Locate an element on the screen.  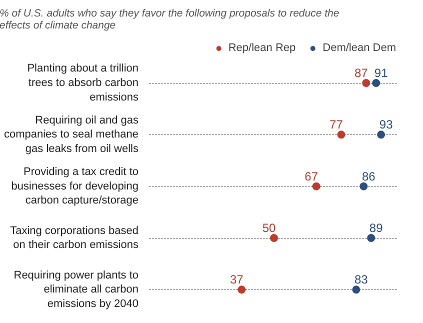
data-label: 50 is located at coordinates (269, 228).